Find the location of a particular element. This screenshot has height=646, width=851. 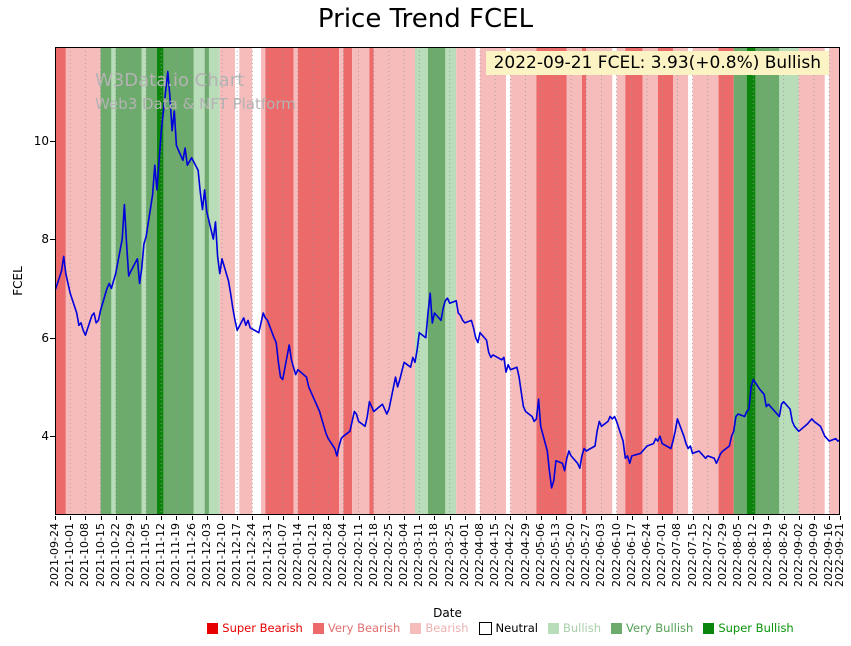

x-tick-label: 2022-06-24 is located at coordinates (646, 555).